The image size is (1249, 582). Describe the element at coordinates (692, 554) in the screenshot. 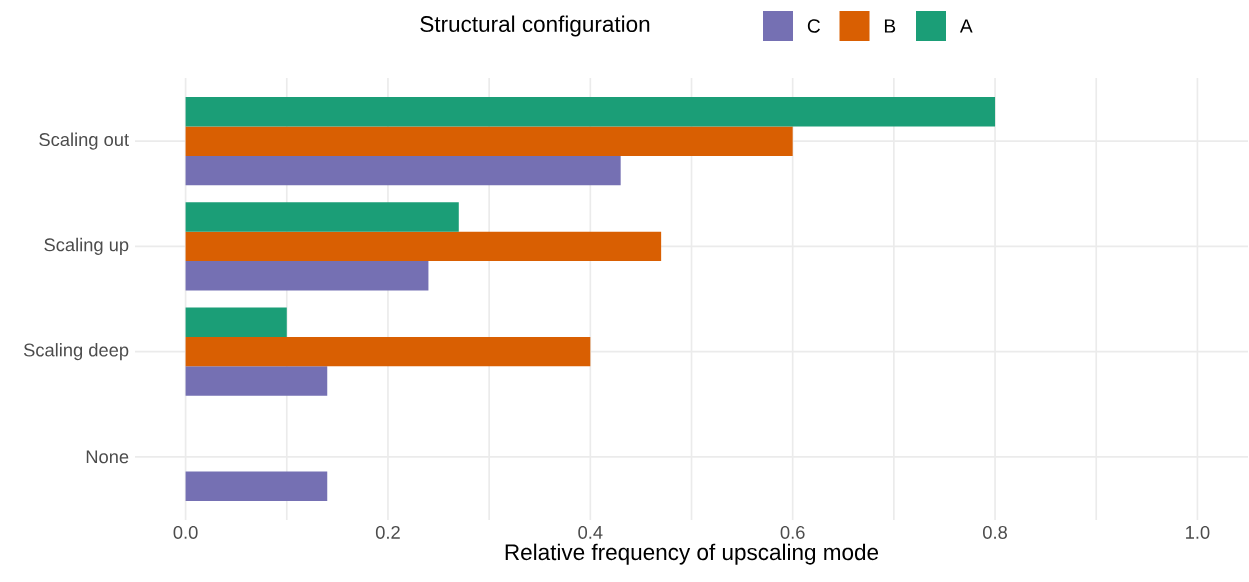

I see `x-axis-title: Relative frequency of upscaling mode` at that location.